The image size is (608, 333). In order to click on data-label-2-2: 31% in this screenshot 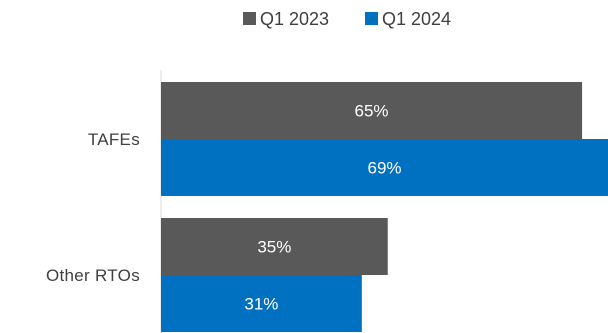, I will do `click(261, 304)`.